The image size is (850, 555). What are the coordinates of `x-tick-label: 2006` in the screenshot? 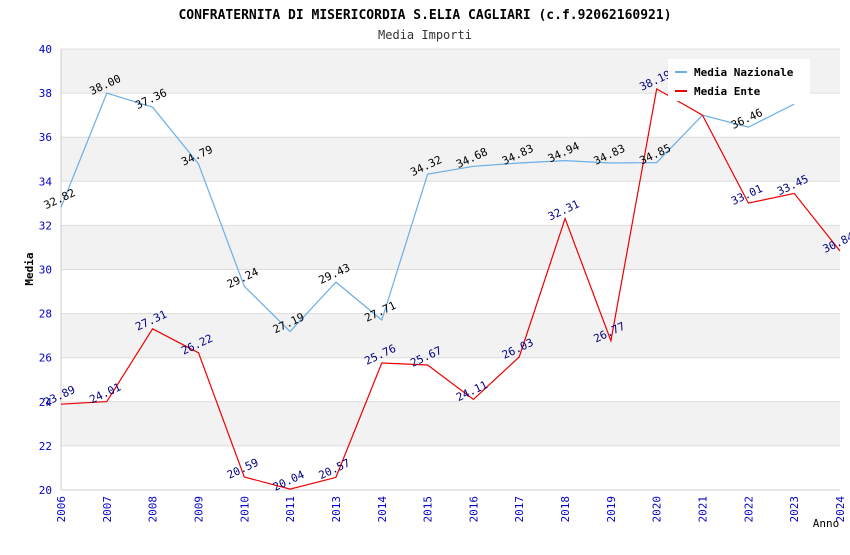 It's located at (61, 509).